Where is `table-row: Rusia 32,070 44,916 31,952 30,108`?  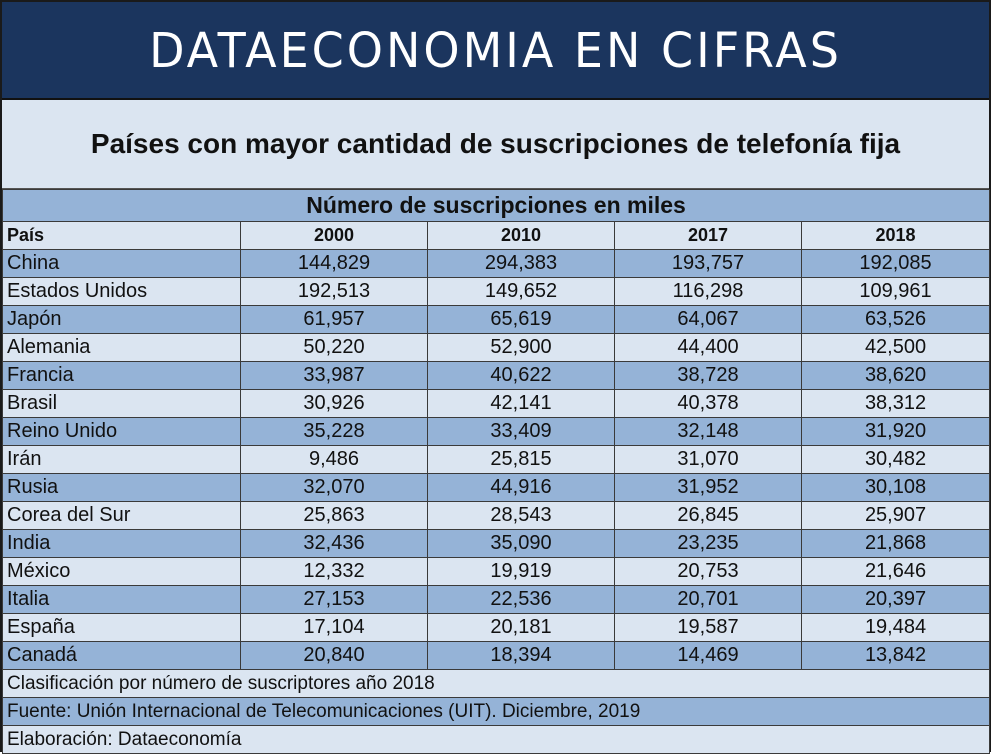 table-row: Rusia 32,070 44,916 31,952 30,108 is located at coordinates (496, 487).